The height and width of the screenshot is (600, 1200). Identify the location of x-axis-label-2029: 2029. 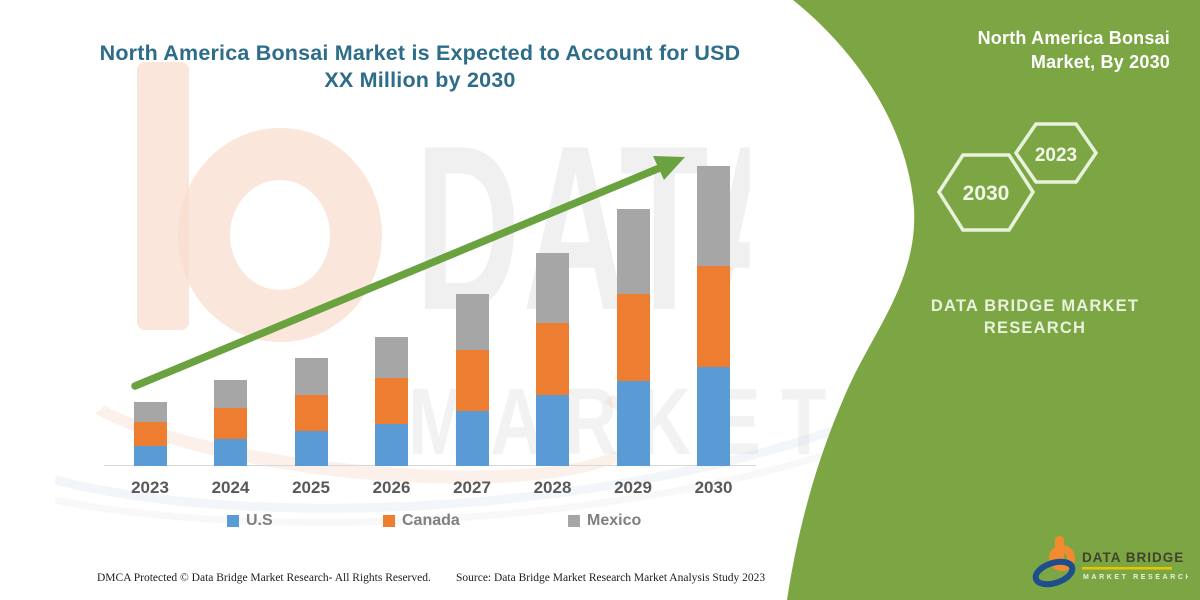
(633, 487).